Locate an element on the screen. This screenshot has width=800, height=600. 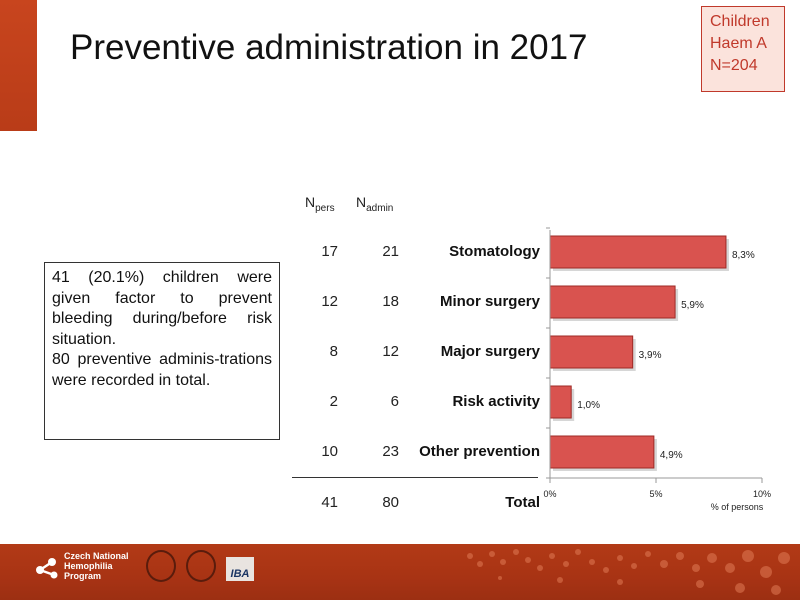
category-label: Stomatology is located at coordinates (494, 251).